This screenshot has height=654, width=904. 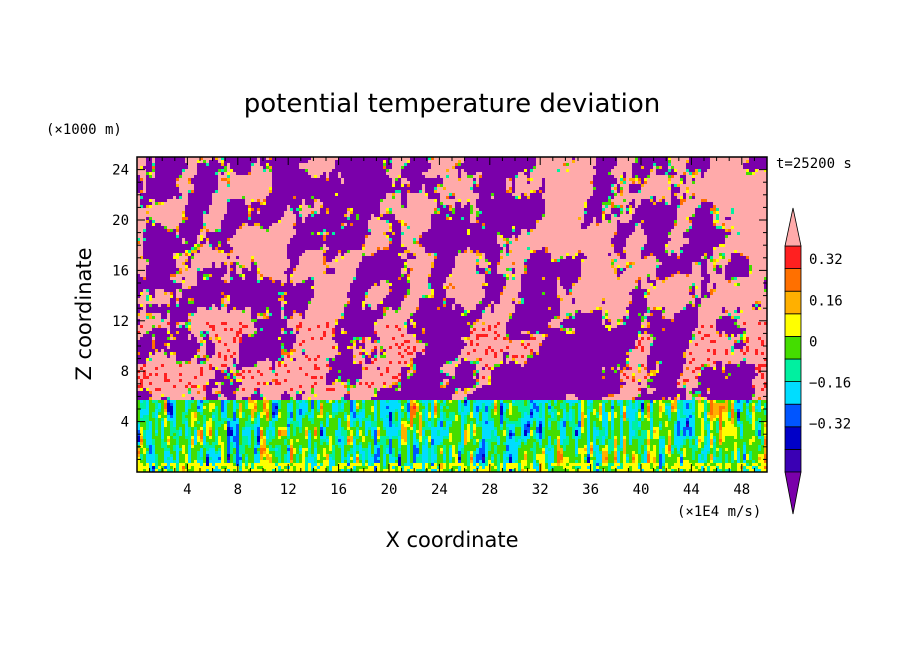 I want to click on y-axis-label: Z coordinate, so click(x=84, y=313).